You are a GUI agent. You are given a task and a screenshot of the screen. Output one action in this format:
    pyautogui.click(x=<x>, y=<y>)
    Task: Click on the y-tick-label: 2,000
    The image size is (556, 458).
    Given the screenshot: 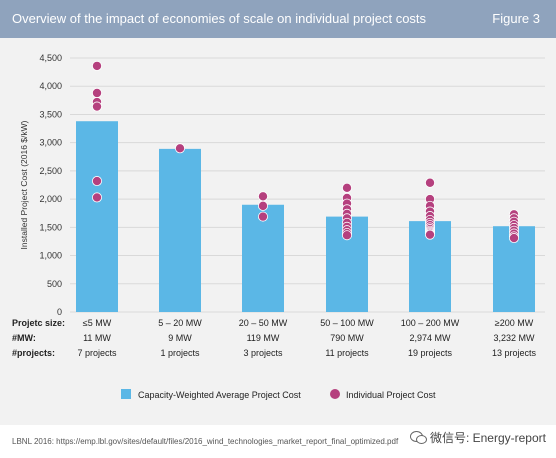 What is the action you would take?
    pyautogui.click(x=50, y=199)
    